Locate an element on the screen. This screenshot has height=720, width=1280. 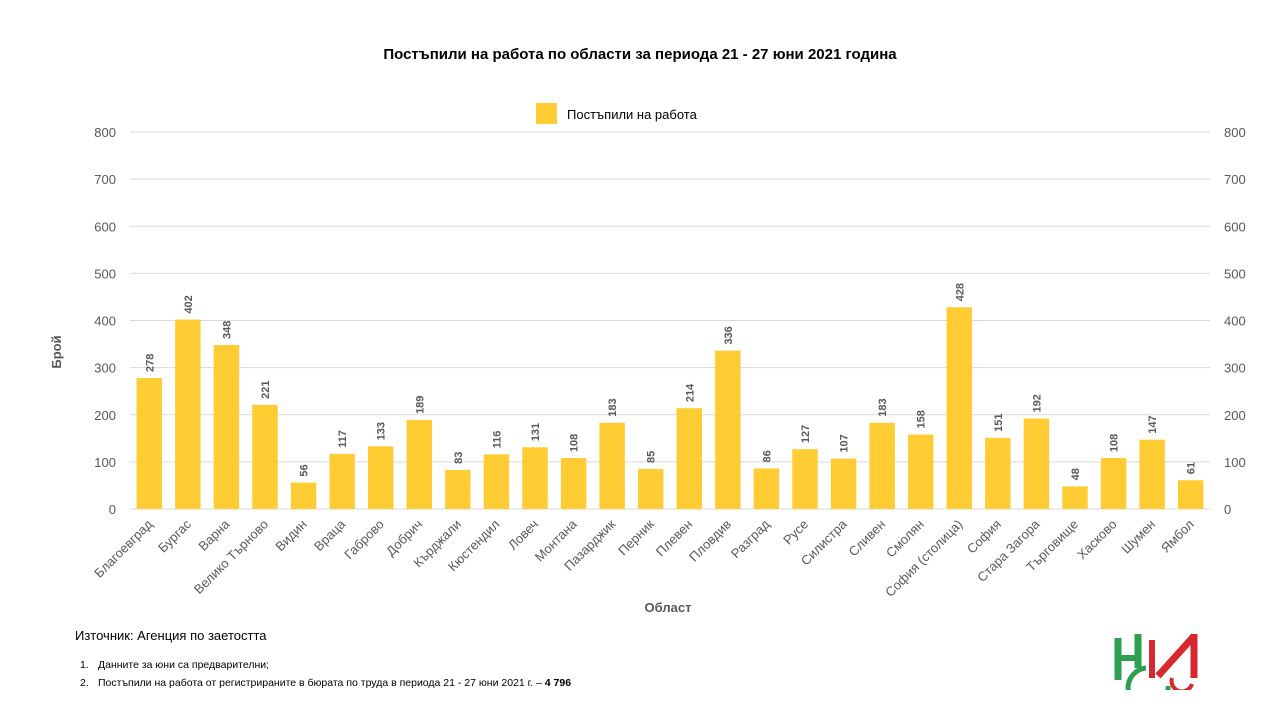
bar-value-label: 402 is located at coordinates (189, 304).